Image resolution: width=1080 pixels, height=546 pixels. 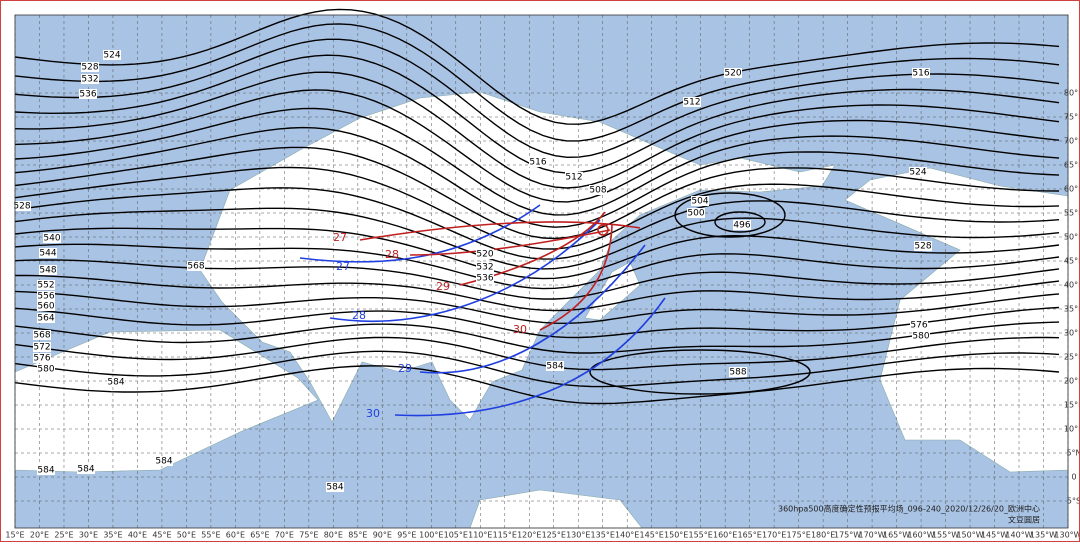 I want to click on longitude-label: 155°W, so click(x=945, y=535).